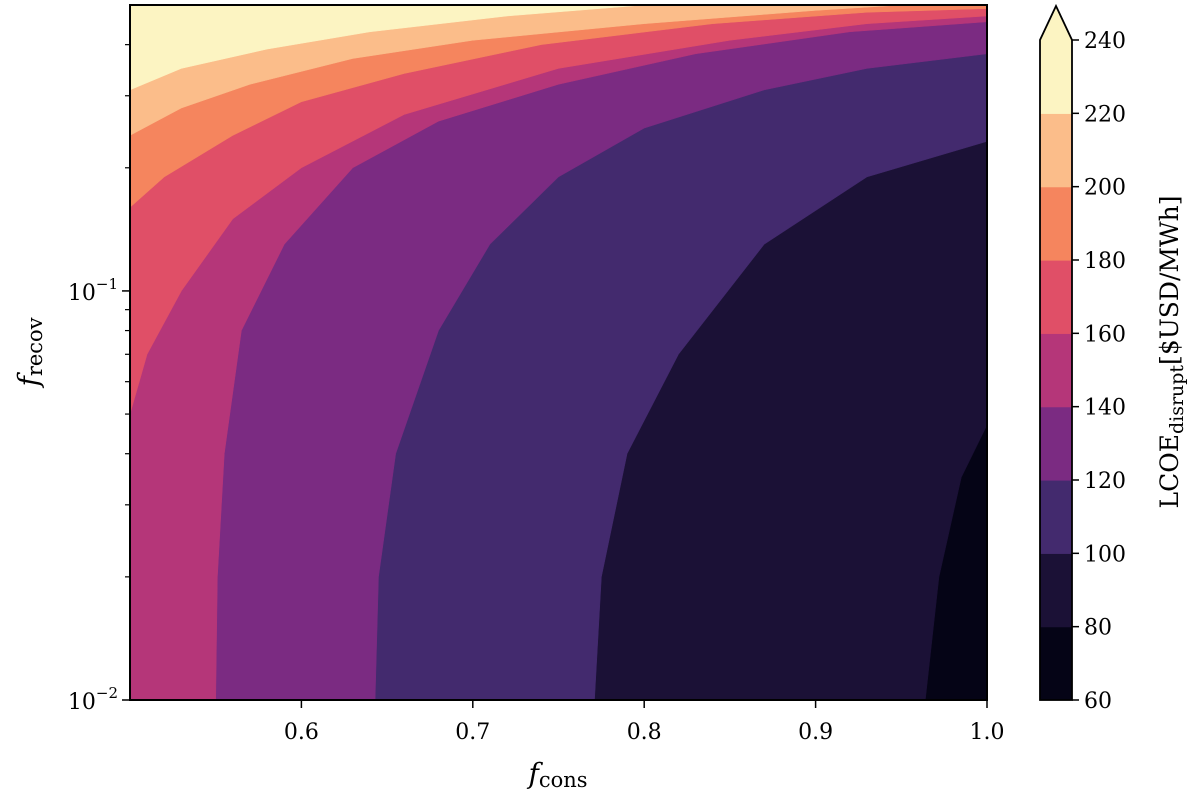 Image resolution: width=1200 pixels, height=796 pixels. What do you see at coordinates (1098, 701) in the screenshot?
I see `colorbar-tick-label: 60` at bounding box center [1098, 701].